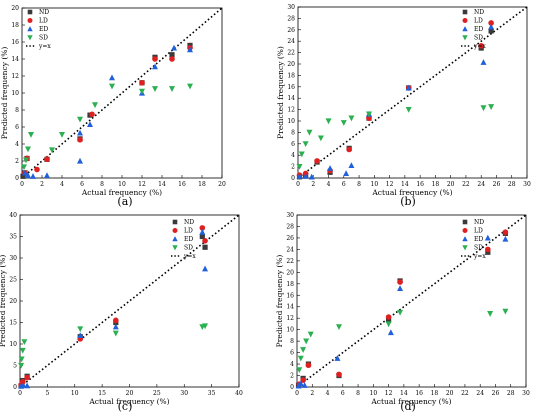 This screenshot has height=417, width=550. What do you see at coordinates (62, 184) in the screenshot?
I see `x-tick-label: 4` at bounding box center [62, 184].